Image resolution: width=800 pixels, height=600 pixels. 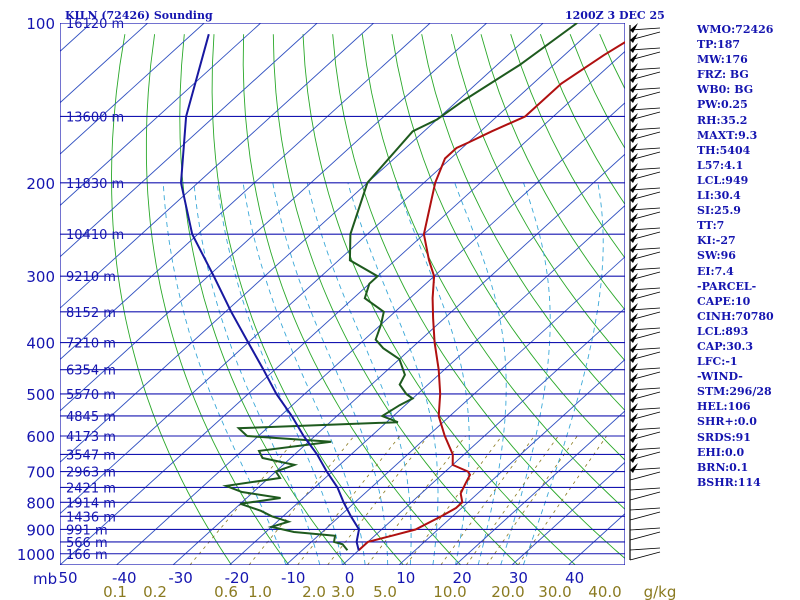 What do you see at coordinates (724, 437) in the screenshot?
I see `stat-line: SRDS:91` at bounding box center [724, 437].